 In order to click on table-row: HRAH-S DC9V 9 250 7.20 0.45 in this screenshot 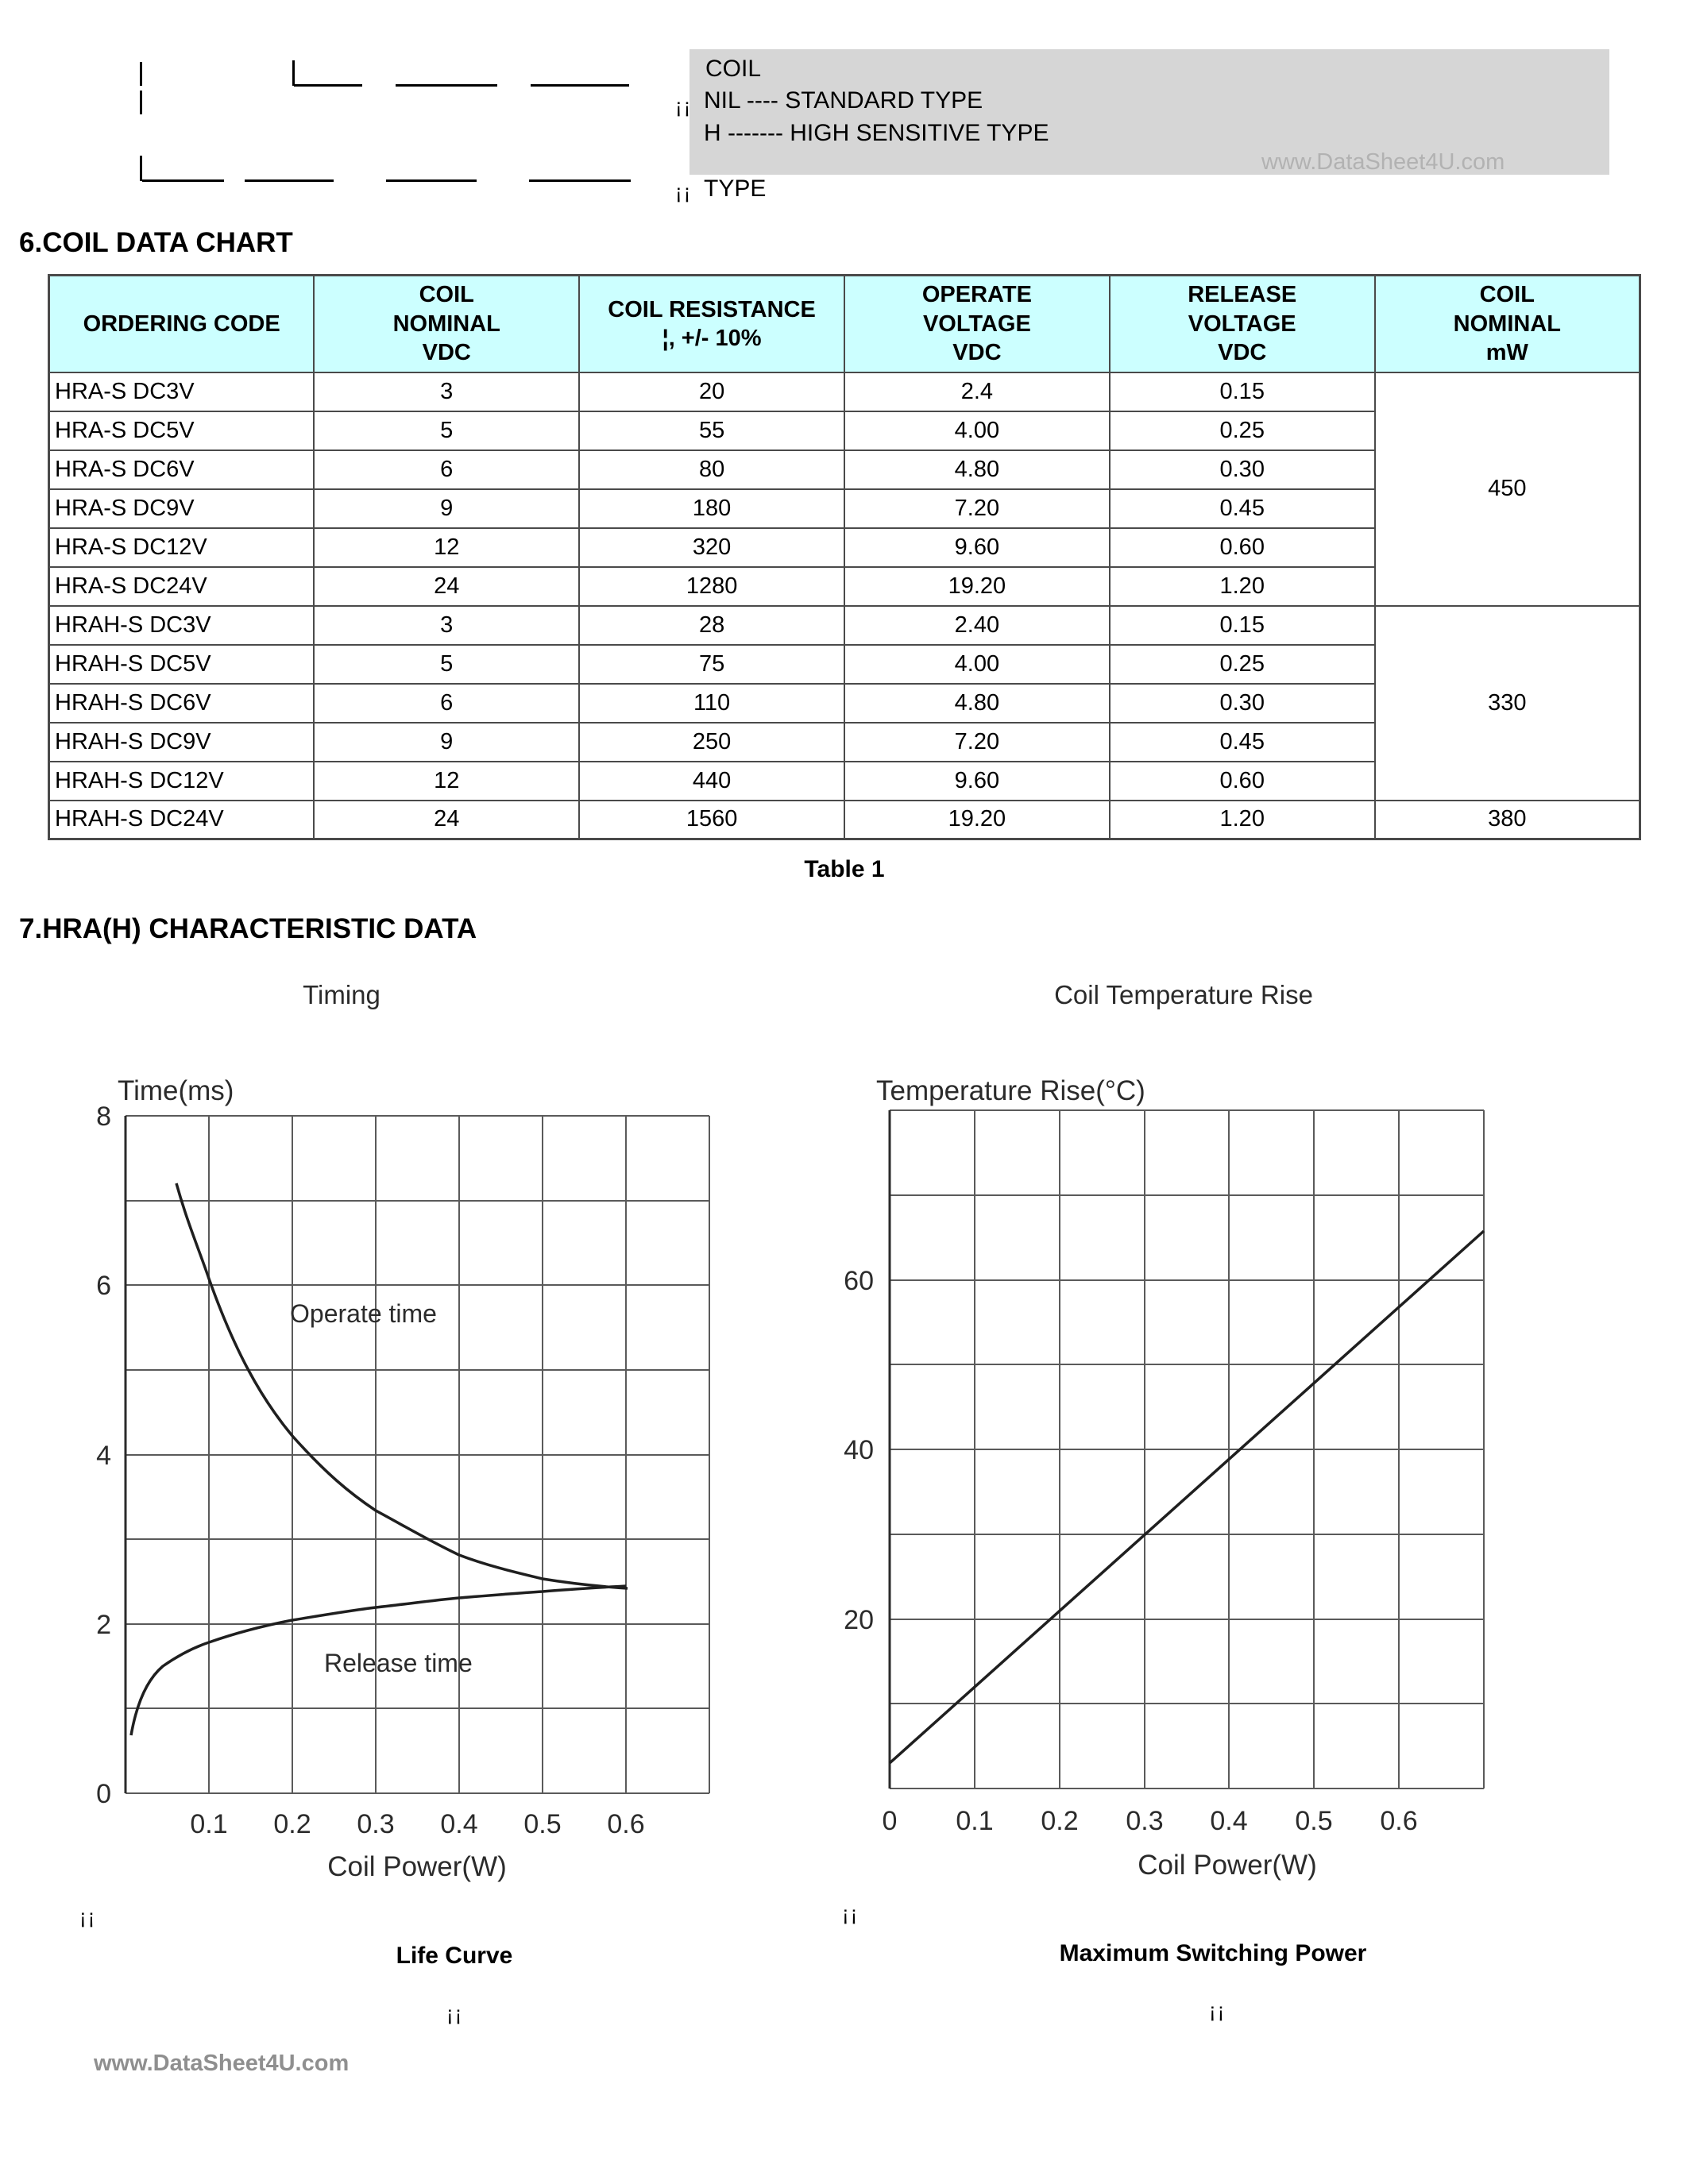, I will do `click(844, 741)`.